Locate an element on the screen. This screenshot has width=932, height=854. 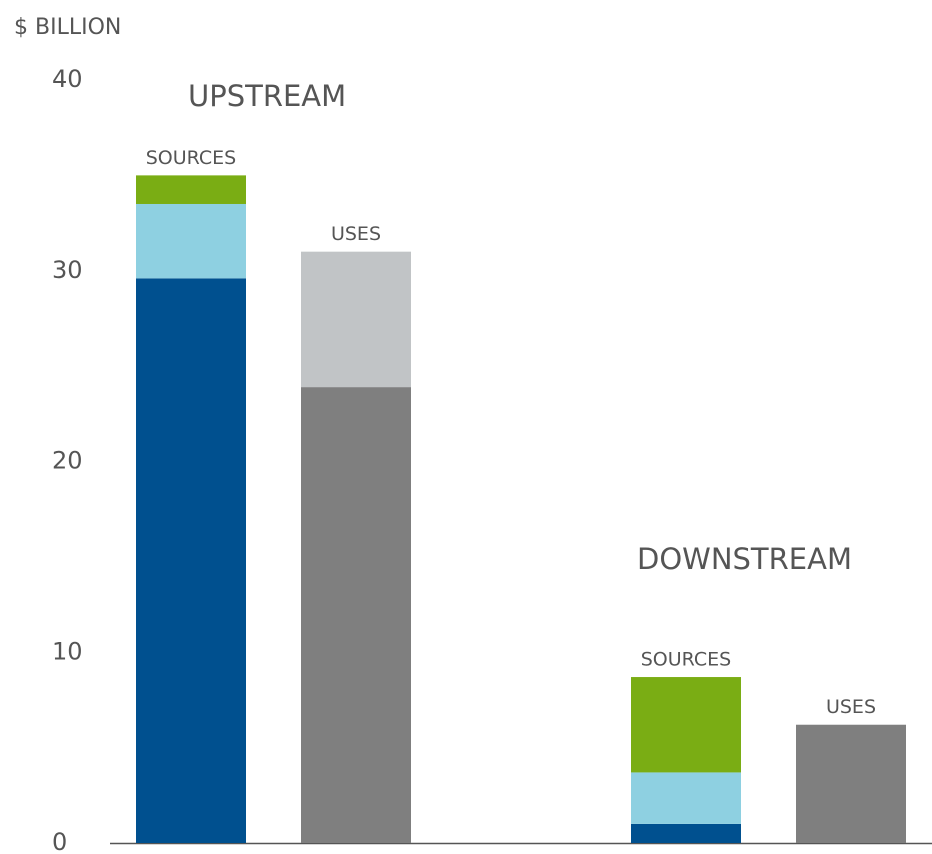
y-tick-label: 0 is located at coordinates (59, 841).